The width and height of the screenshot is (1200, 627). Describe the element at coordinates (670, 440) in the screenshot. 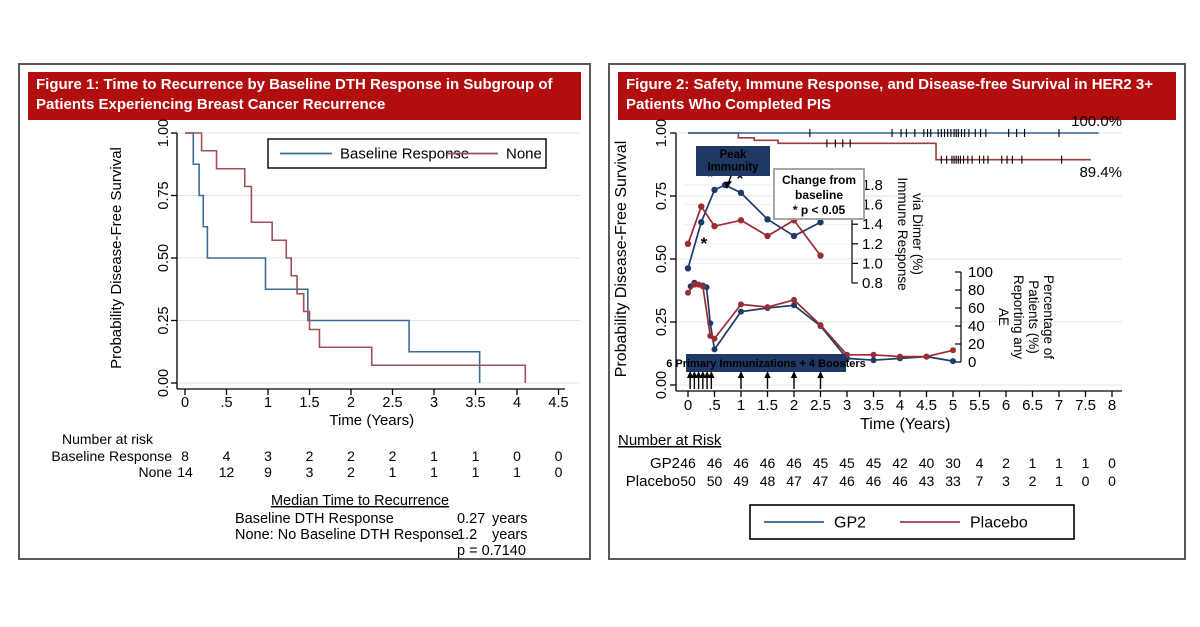

I see `risk-table-header: Number at Risk` at that location.